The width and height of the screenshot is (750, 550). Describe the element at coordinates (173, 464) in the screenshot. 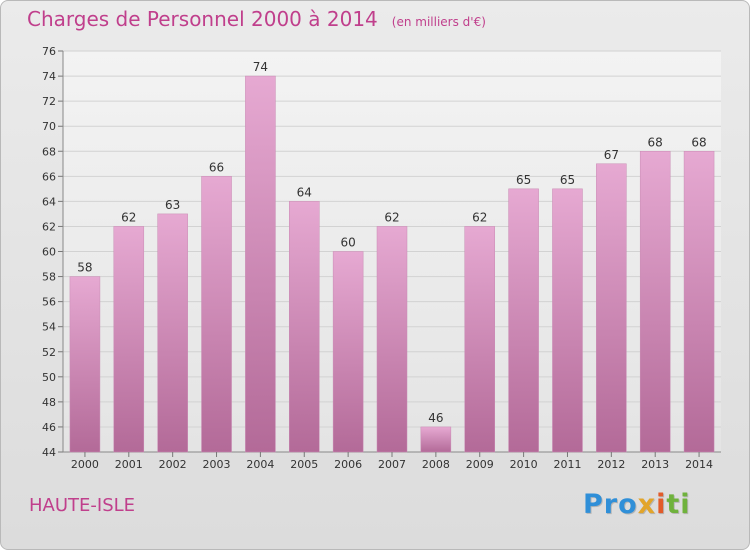

I see `x-tick-label: 2002` at that location.